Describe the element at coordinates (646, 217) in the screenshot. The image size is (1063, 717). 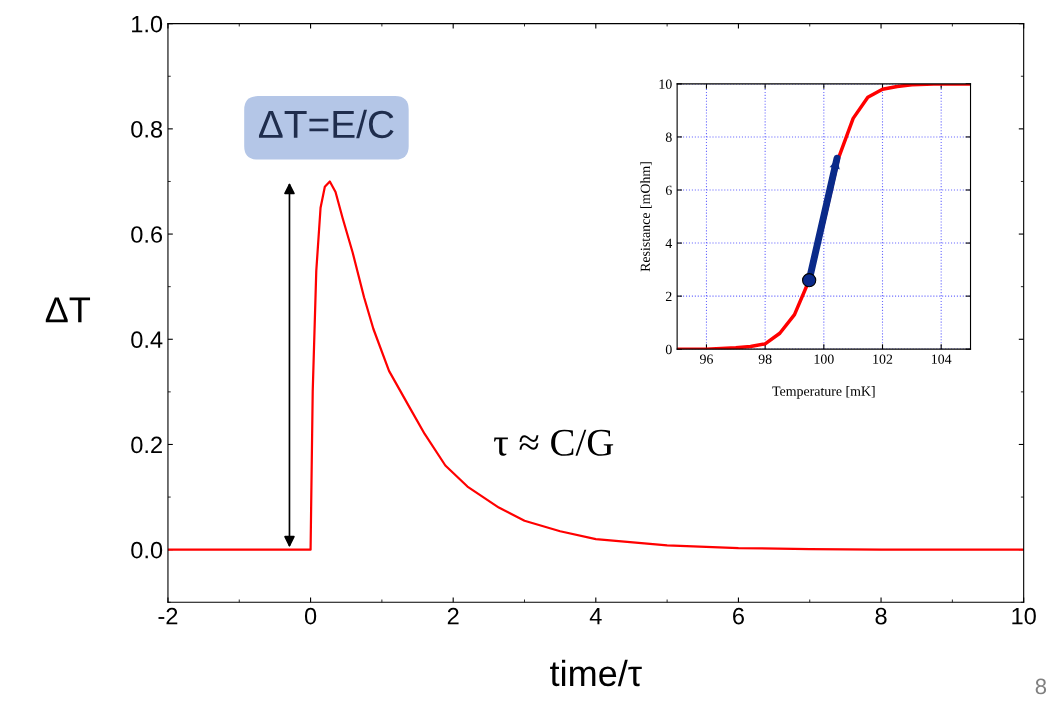
I see `y-axis-title: Resistance [mOhm]` at that location.